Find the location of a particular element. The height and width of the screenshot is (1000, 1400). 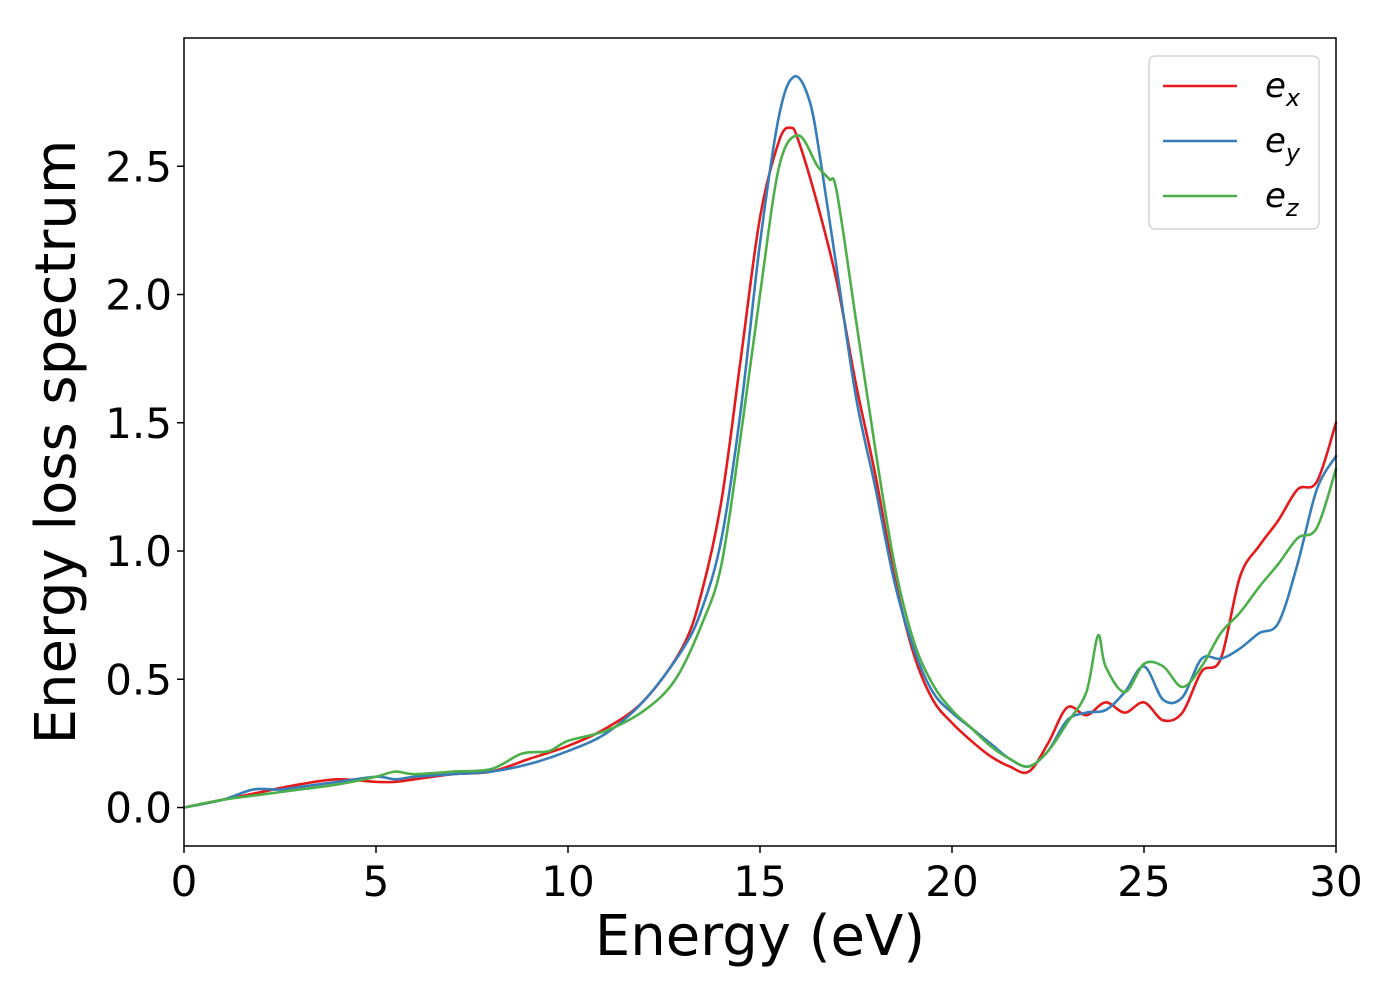

x-axis-ticks: 0 5 10 15 20 25 30 is located at coordinates (767, 876).